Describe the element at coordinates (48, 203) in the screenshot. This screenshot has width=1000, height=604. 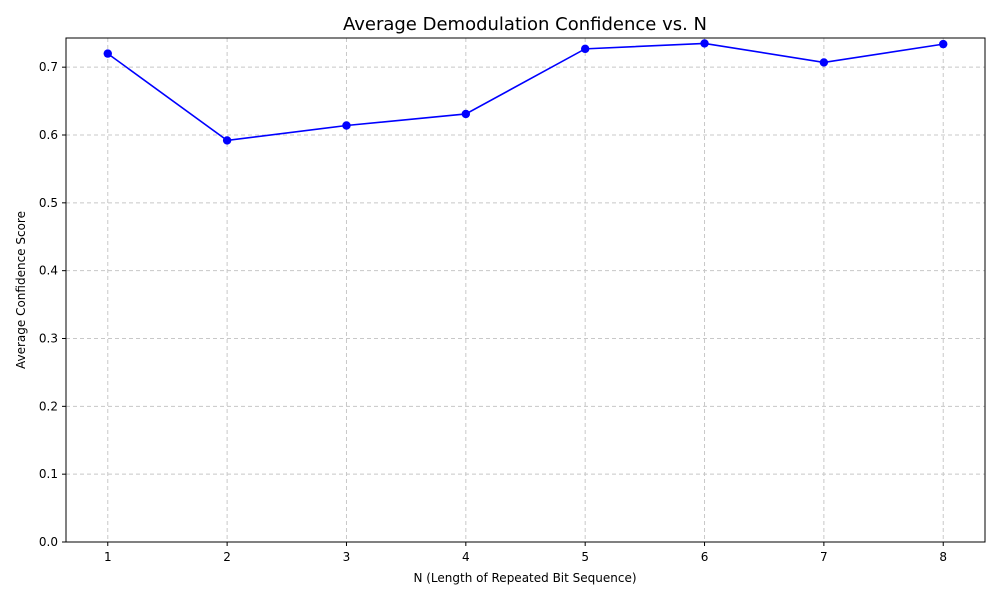
I see `y-tick-label: 0.5` at that location.